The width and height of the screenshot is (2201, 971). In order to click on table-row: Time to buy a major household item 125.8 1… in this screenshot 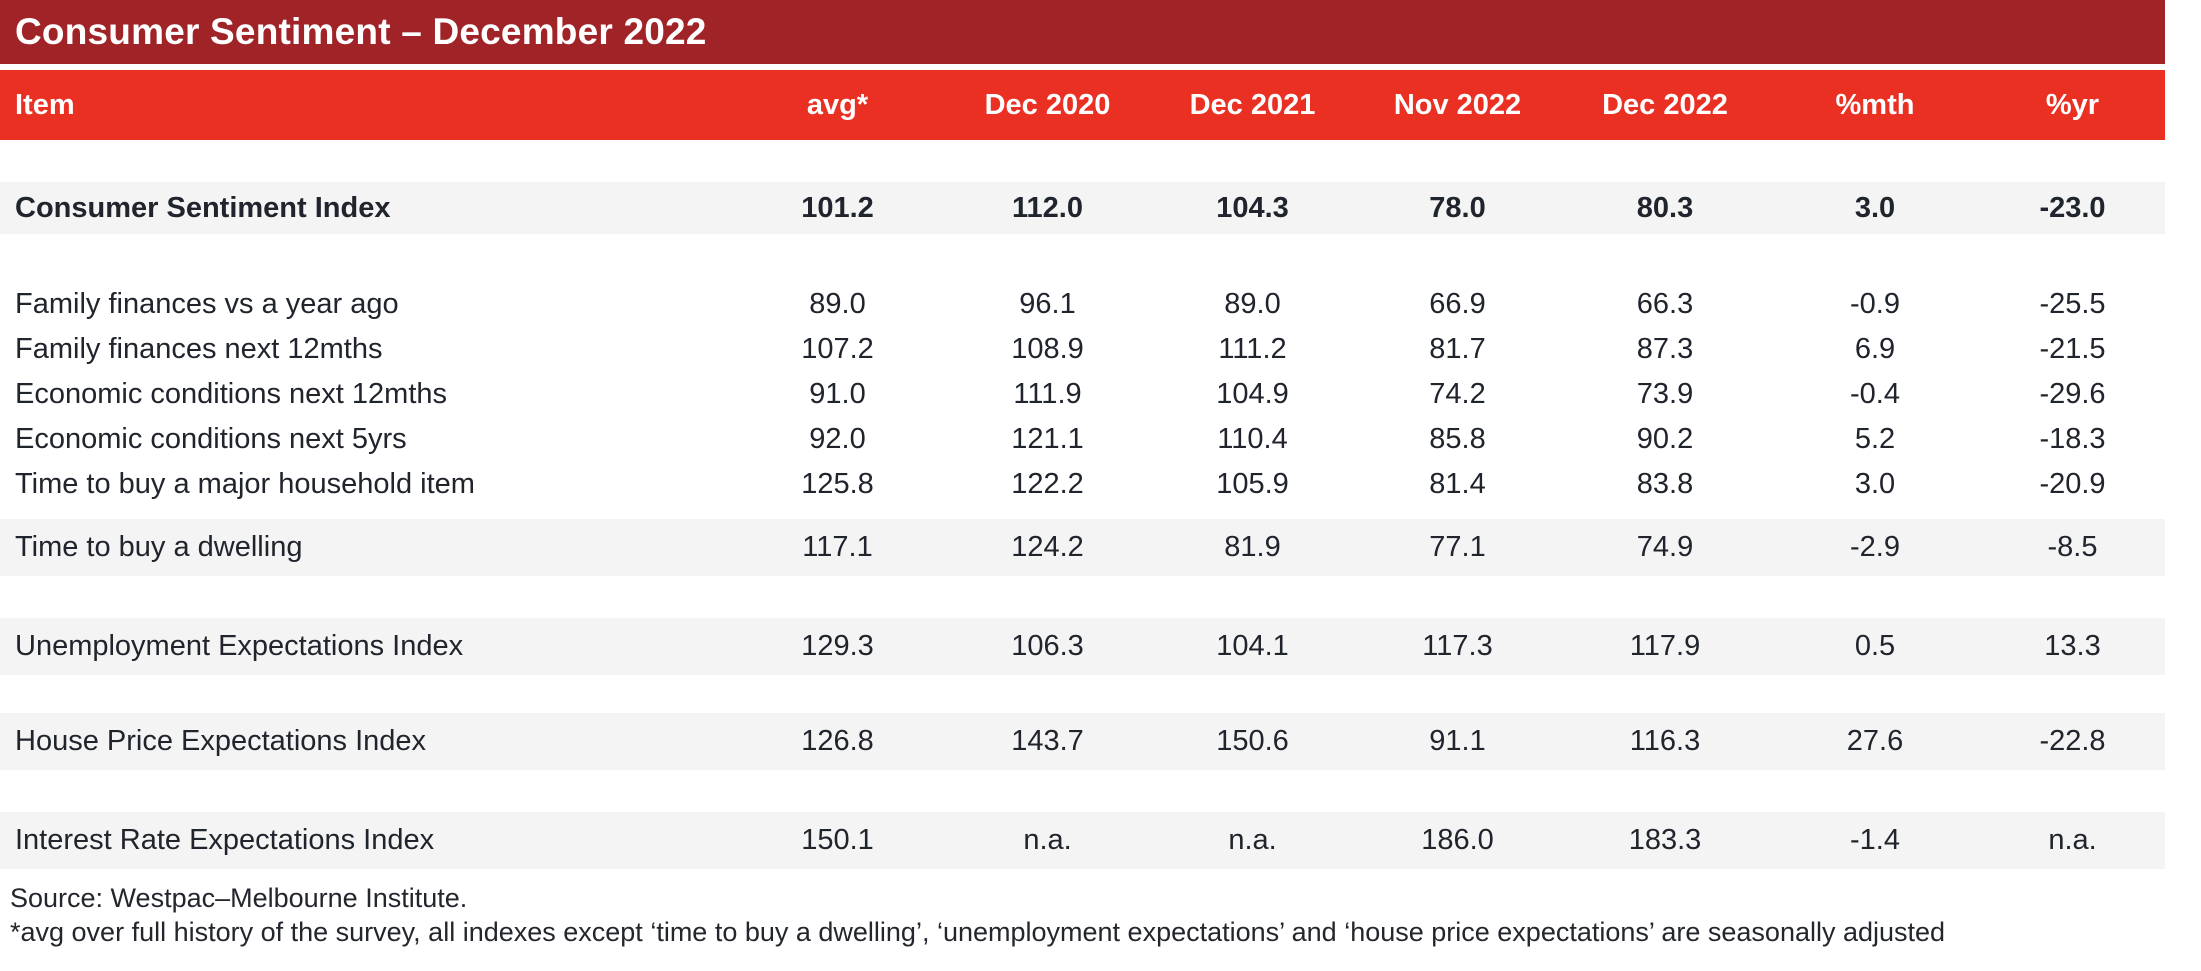, I will do `click(1082, 484)`.